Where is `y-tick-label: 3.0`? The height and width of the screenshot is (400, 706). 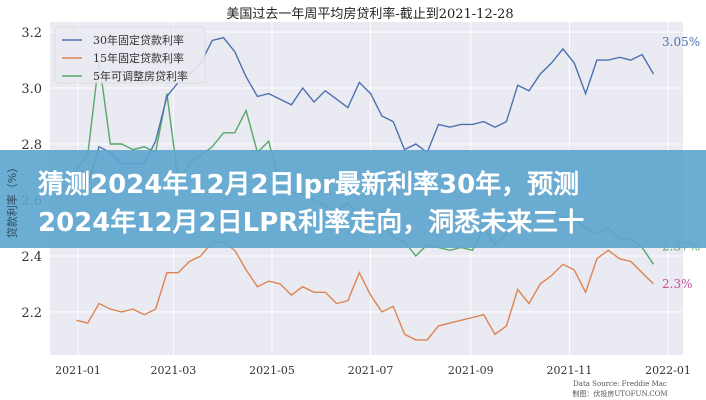 y-tick-label: 3.0 is located at coordinates (31, 89).